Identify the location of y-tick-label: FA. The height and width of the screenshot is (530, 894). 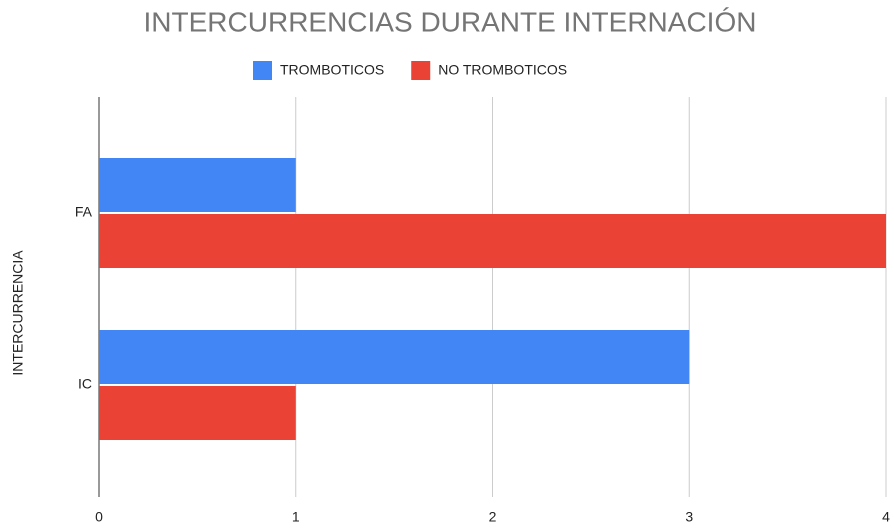
(84, 212).